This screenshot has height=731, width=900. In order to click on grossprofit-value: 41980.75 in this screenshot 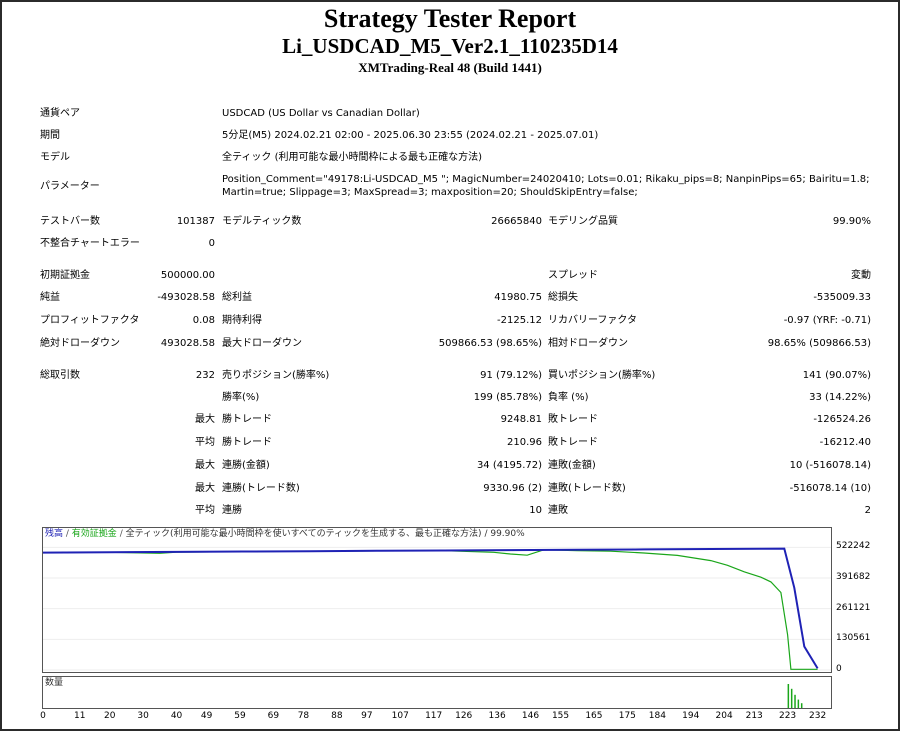, I will do `click(518, 297)`.